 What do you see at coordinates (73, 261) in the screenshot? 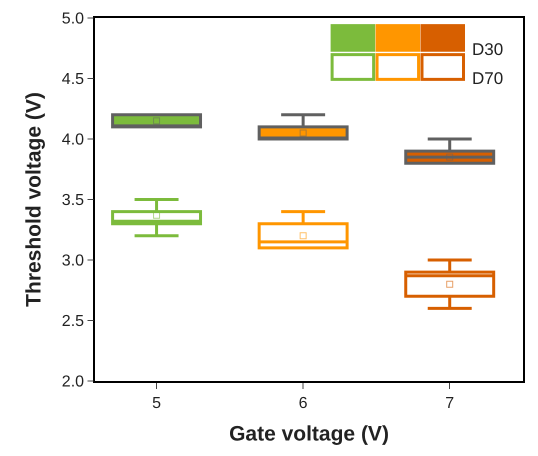
I see `y-tick-label: 3.0` at bounding box center [73, 261].